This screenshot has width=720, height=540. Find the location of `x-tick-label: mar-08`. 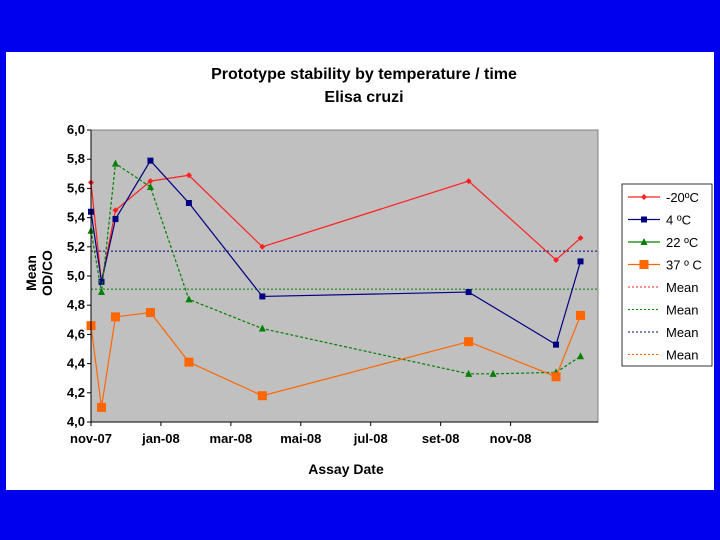

x-tick-label: mar-08 is located at coordinates (231, 438).